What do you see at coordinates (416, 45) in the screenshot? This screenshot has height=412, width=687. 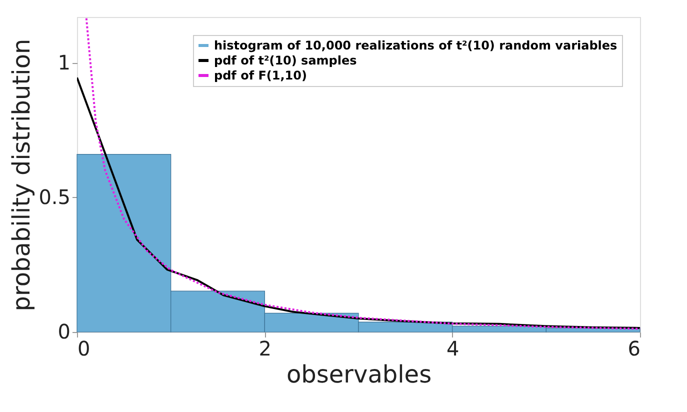 I see `legend-label: histogram of 10,000 realizations of t²(10) random variables` at bounding box center [416, 45].